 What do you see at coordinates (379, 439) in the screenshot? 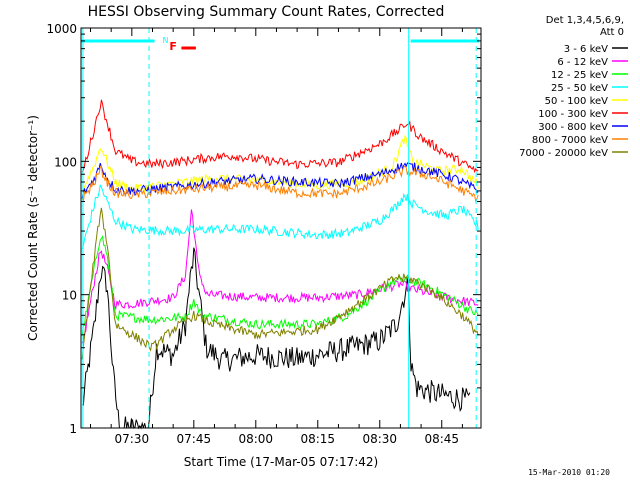
I see `x-tick-label-0830: 08:30` at bounding box center [379, 439].